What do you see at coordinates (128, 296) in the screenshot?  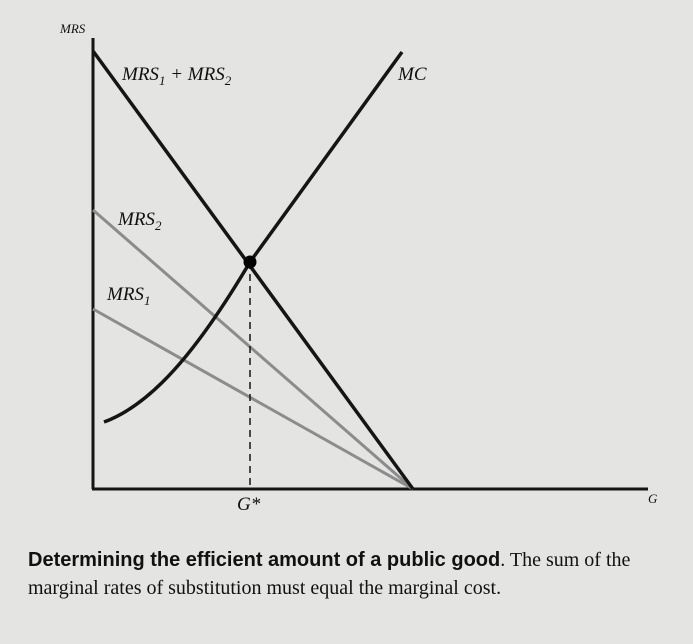 I see `mrs1-label: MRS1` at bounding box center [128, 296].